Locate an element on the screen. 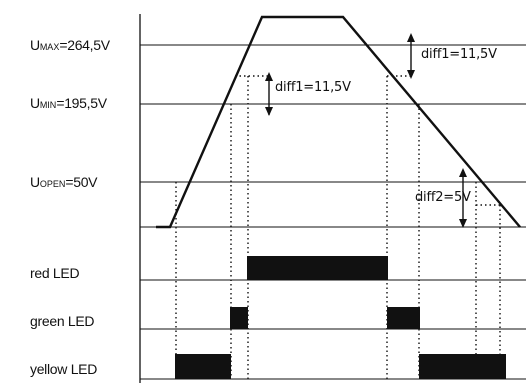 The width and height of the screenshot is (526, 388). diff1-upper-label: diff1=11,5V is located at coordinates (459, 54).